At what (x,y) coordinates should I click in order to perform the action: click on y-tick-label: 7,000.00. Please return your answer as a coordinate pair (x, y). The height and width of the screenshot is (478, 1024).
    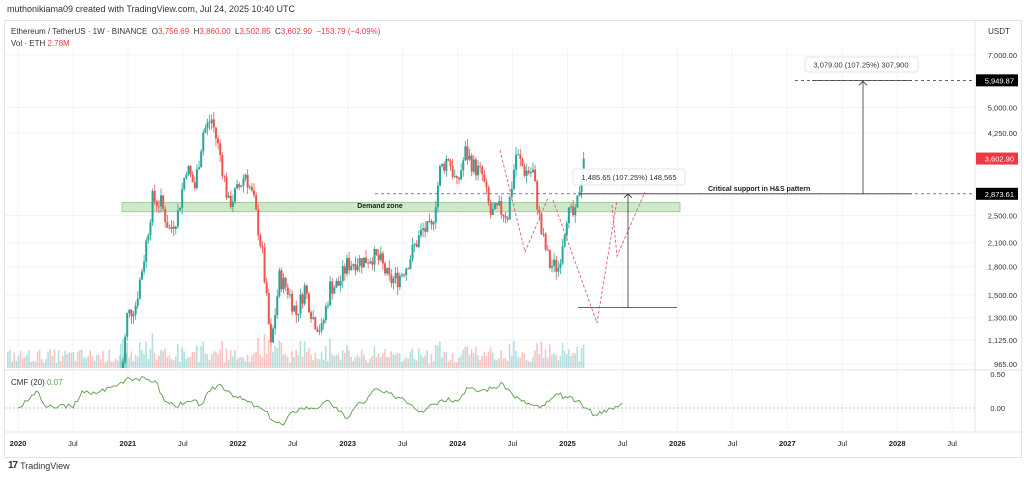
    Looking at the image, I should click on (1002, 55).